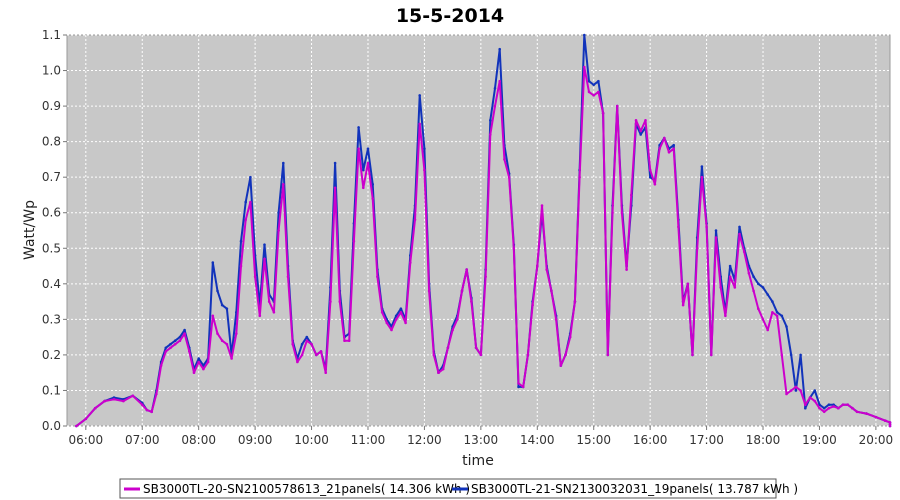 This screenshot has width=900, height=500. What do you see at coordinates (650, 440) in the screenshot?
I see `x-tick-label: 16:00` at bounding box center [650, 440].